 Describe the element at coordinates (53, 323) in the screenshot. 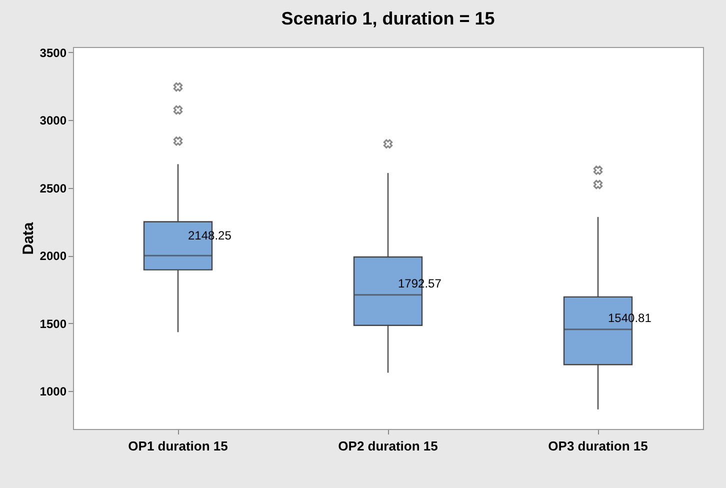

I see `y-tick-label: 1500` at that location.